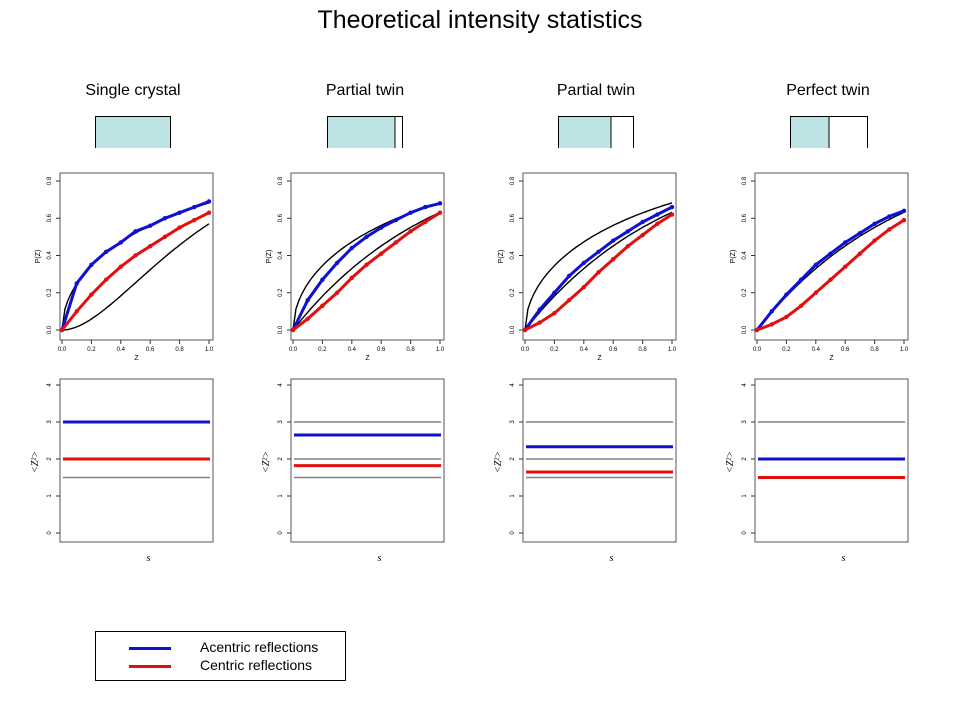  What do you see at coordinates (598, 266) in the screenshot?
I see `reference-curve` at bounding box center [598, 266].